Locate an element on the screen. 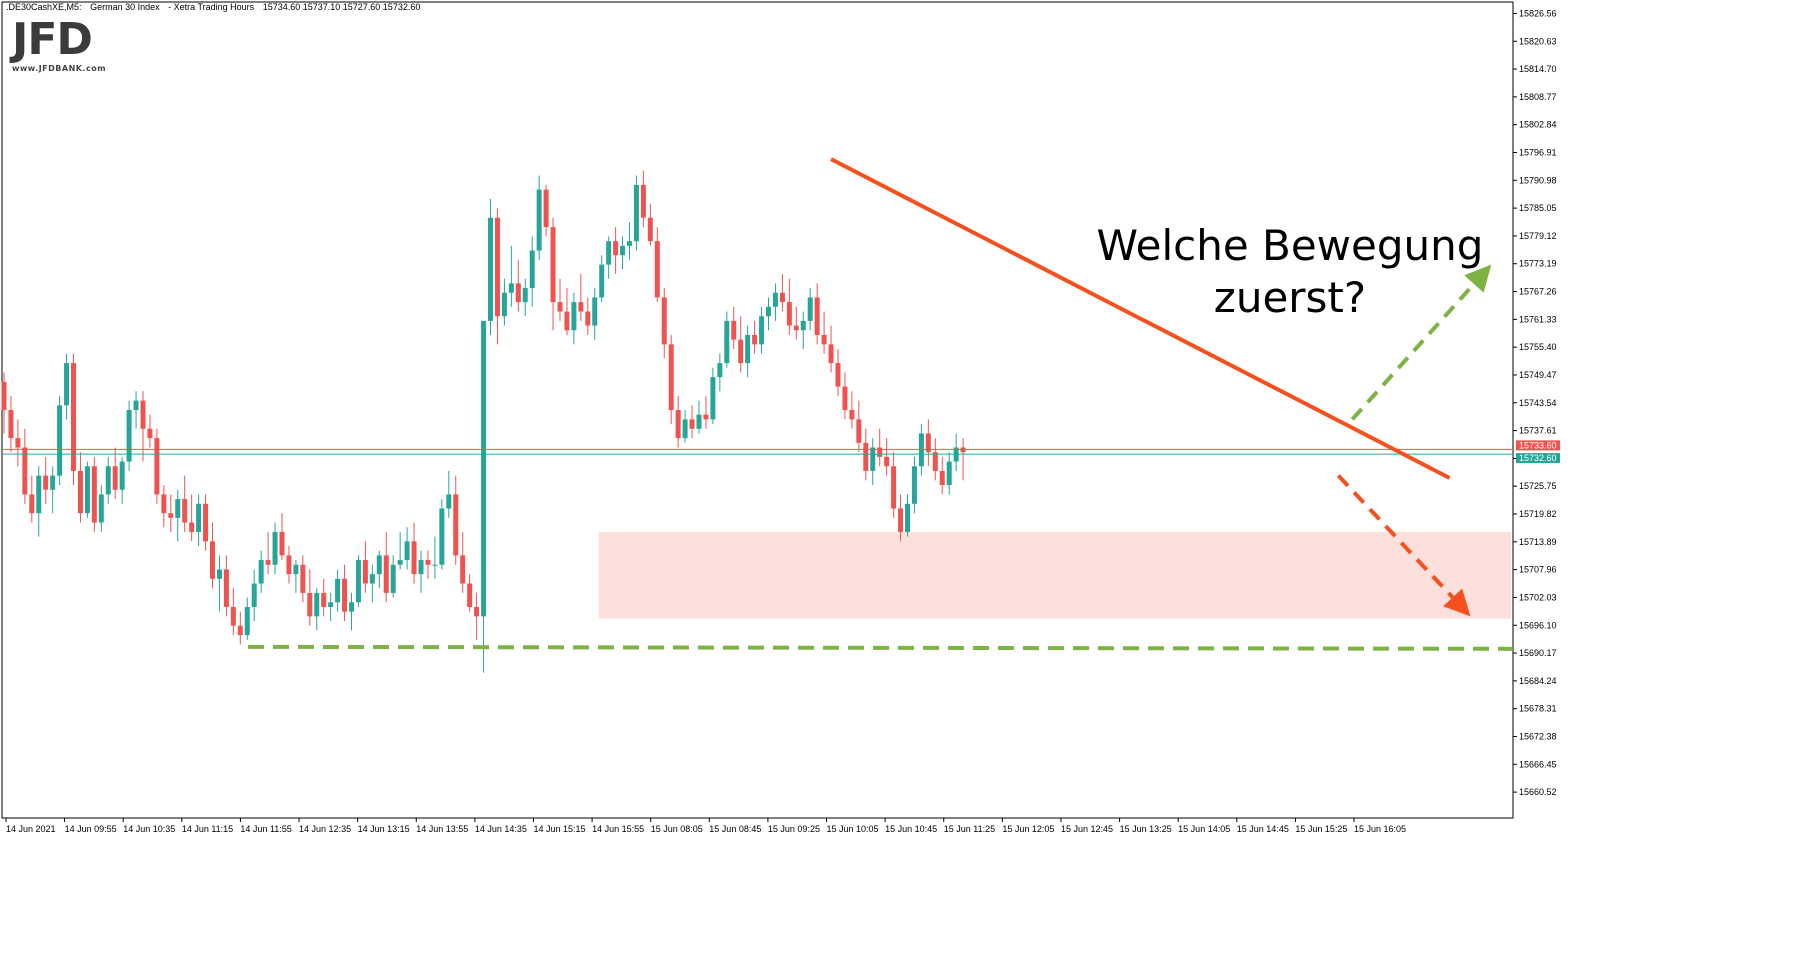  arrow-up-head is located at coordinates (1478, 278).